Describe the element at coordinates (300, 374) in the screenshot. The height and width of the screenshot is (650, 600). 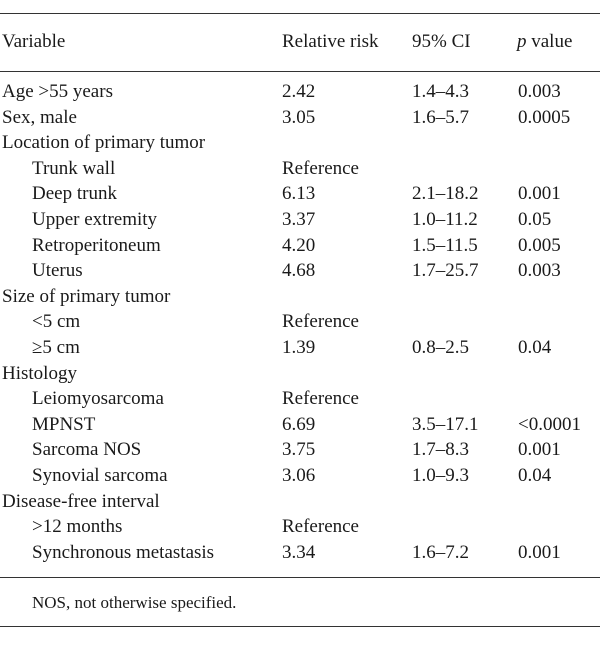
I see `table-row: Histology` at that location.